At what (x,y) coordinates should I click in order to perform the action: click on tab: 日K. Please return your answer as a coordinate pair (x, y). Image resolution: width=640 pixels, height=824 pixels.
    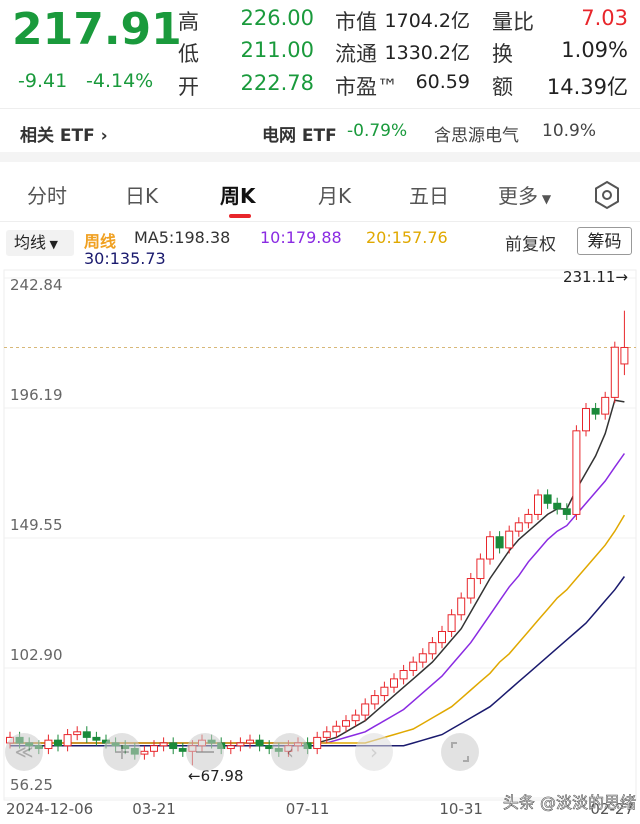
    Looking at the image, I should click on (142, 196).